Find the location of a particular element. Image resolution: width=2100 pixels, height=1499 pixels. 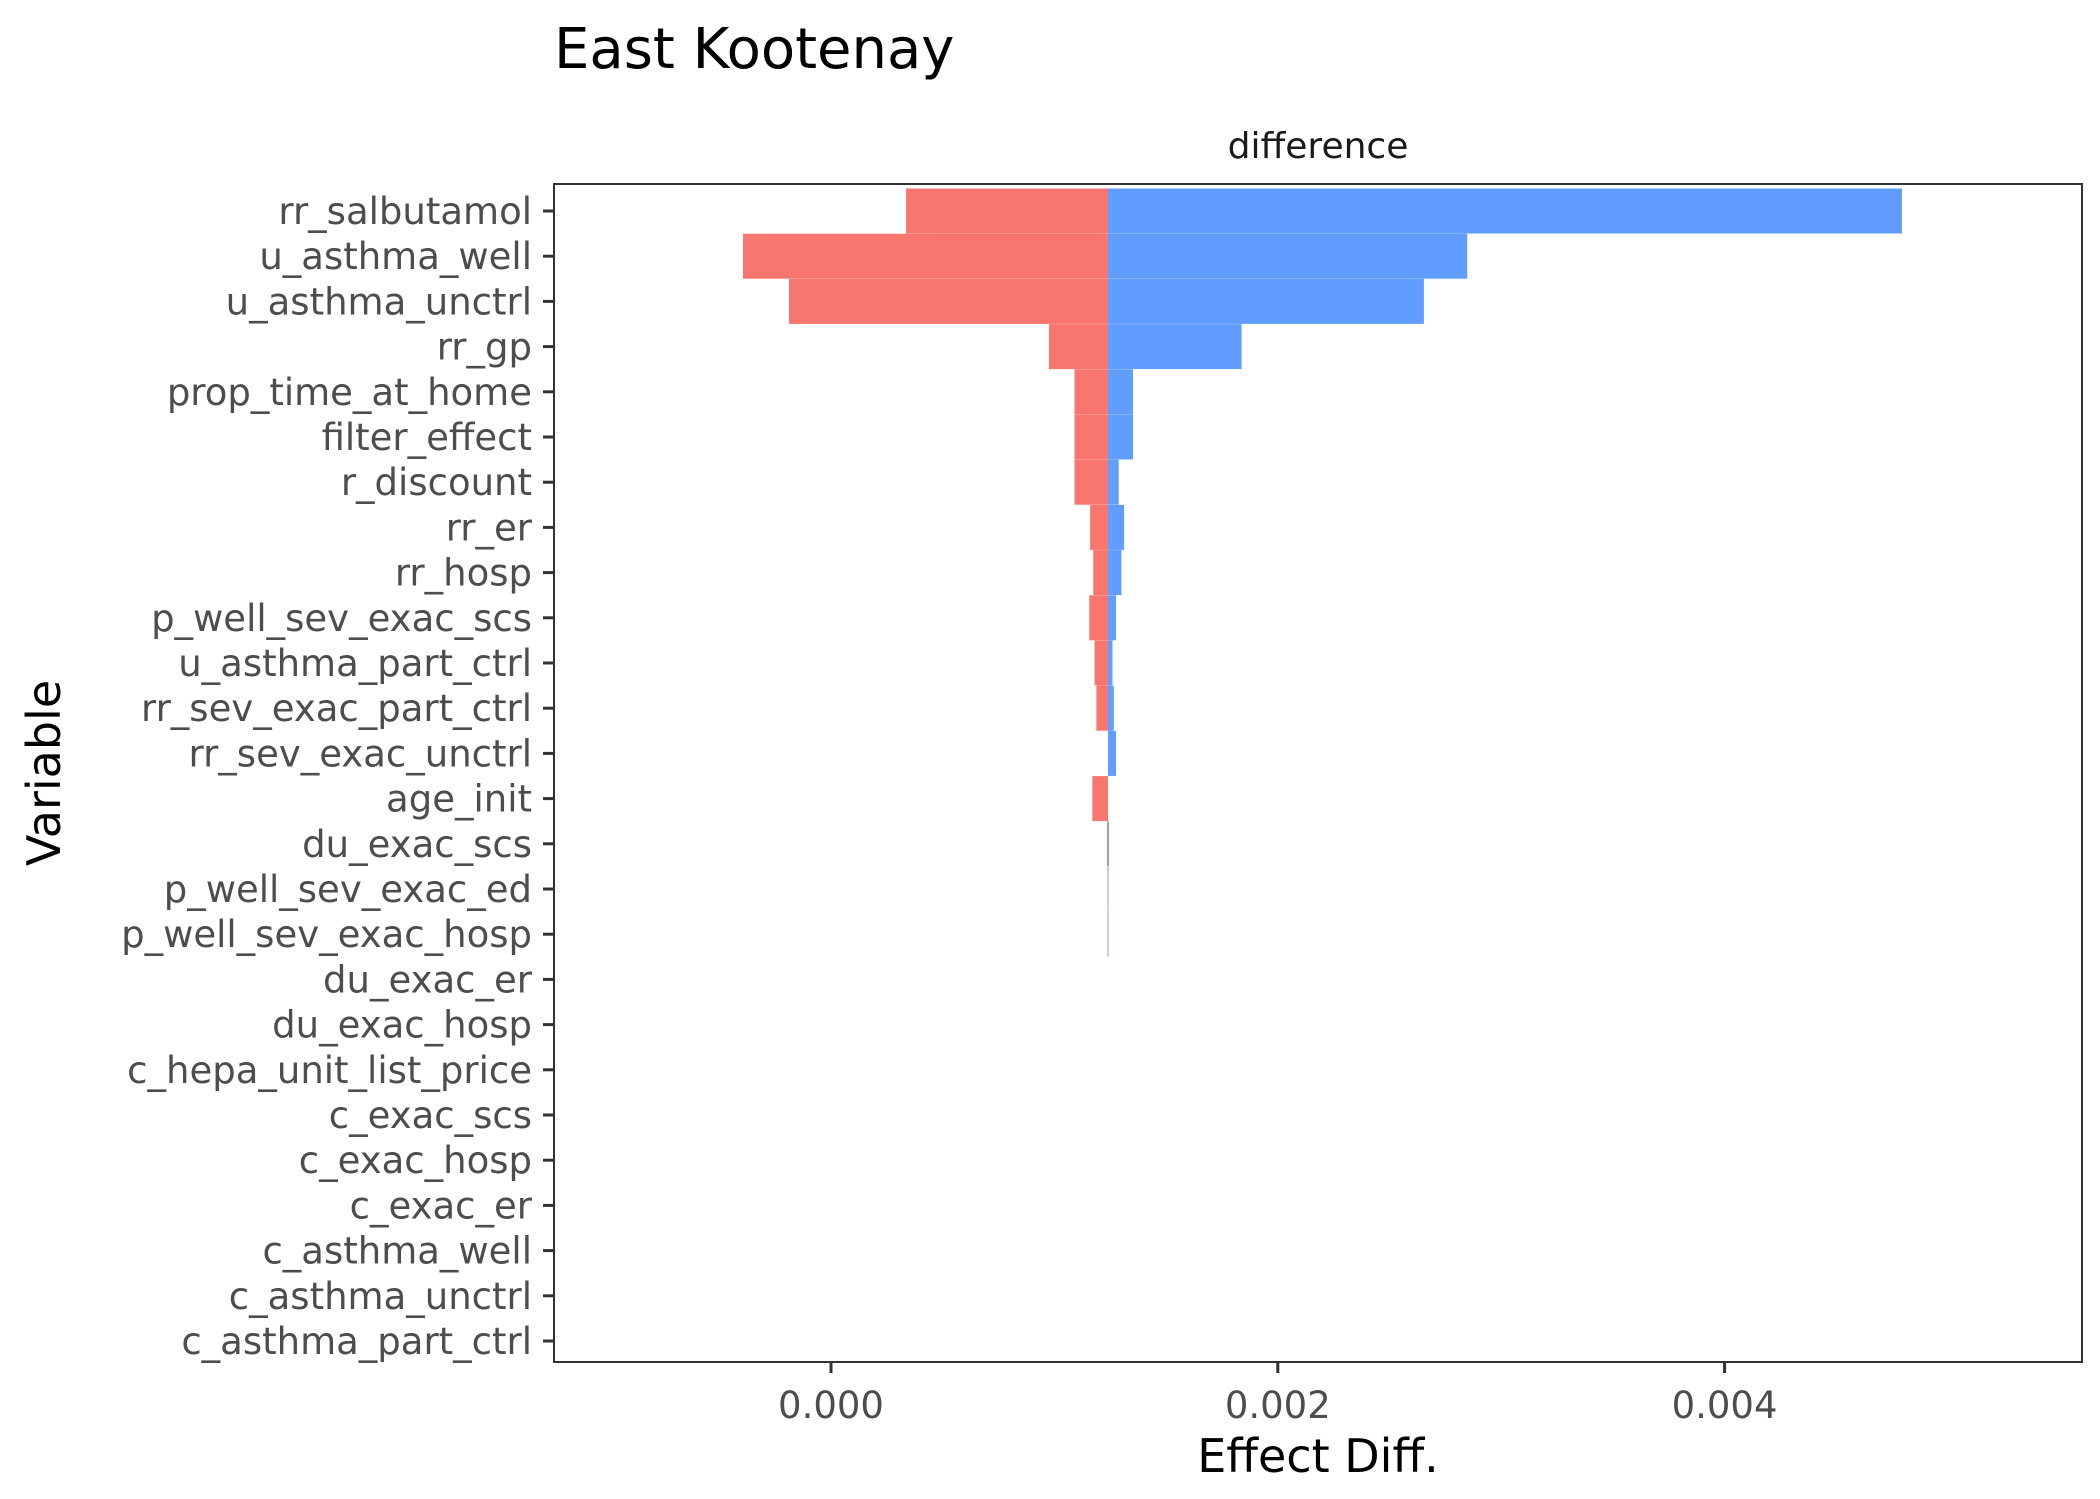

bar-red-rr-gp is located at coordinates (1079, 347).